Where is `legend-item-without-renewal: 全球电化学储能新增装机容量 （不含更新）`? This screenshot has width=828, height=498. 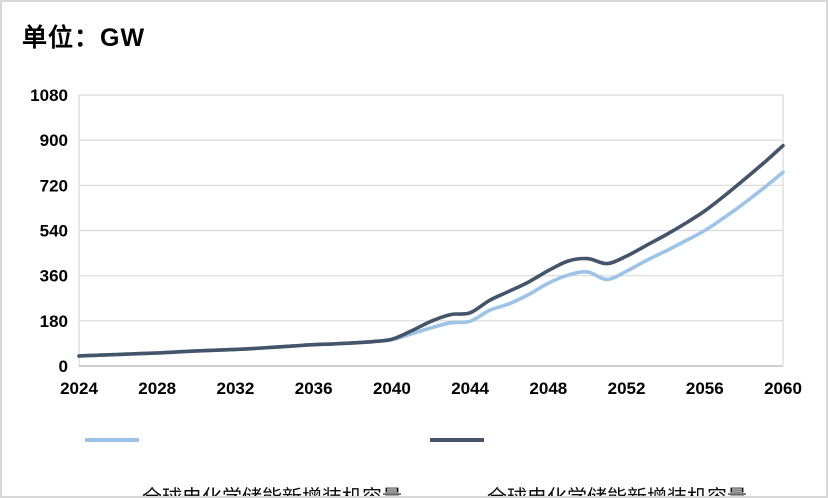 legend-item-without-renewal: 全球电化学储能新增装机容量 （不含更新） is located at coordinates (243, 462).